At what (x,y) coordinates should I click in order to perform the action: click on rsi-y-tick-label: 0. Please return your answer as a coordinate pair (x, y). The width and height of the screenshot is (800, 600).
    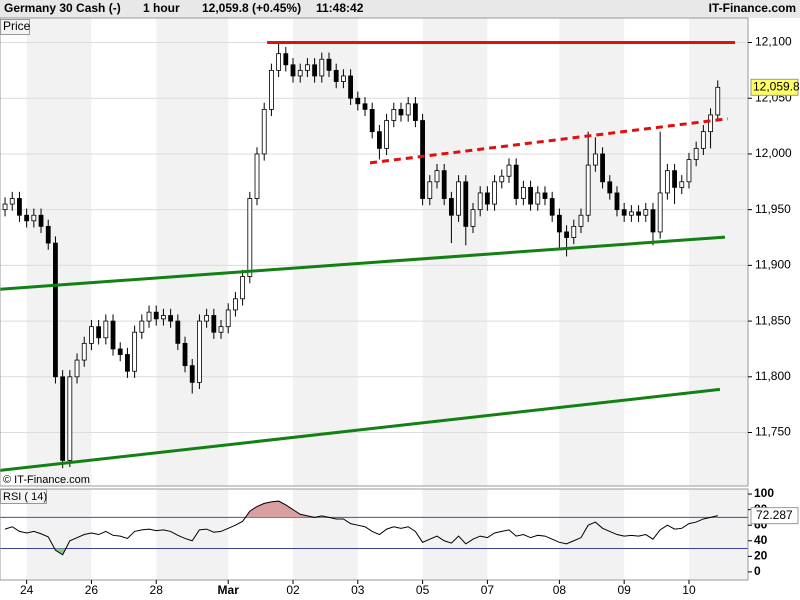
    Looking at the image, I should click on (757, 571).